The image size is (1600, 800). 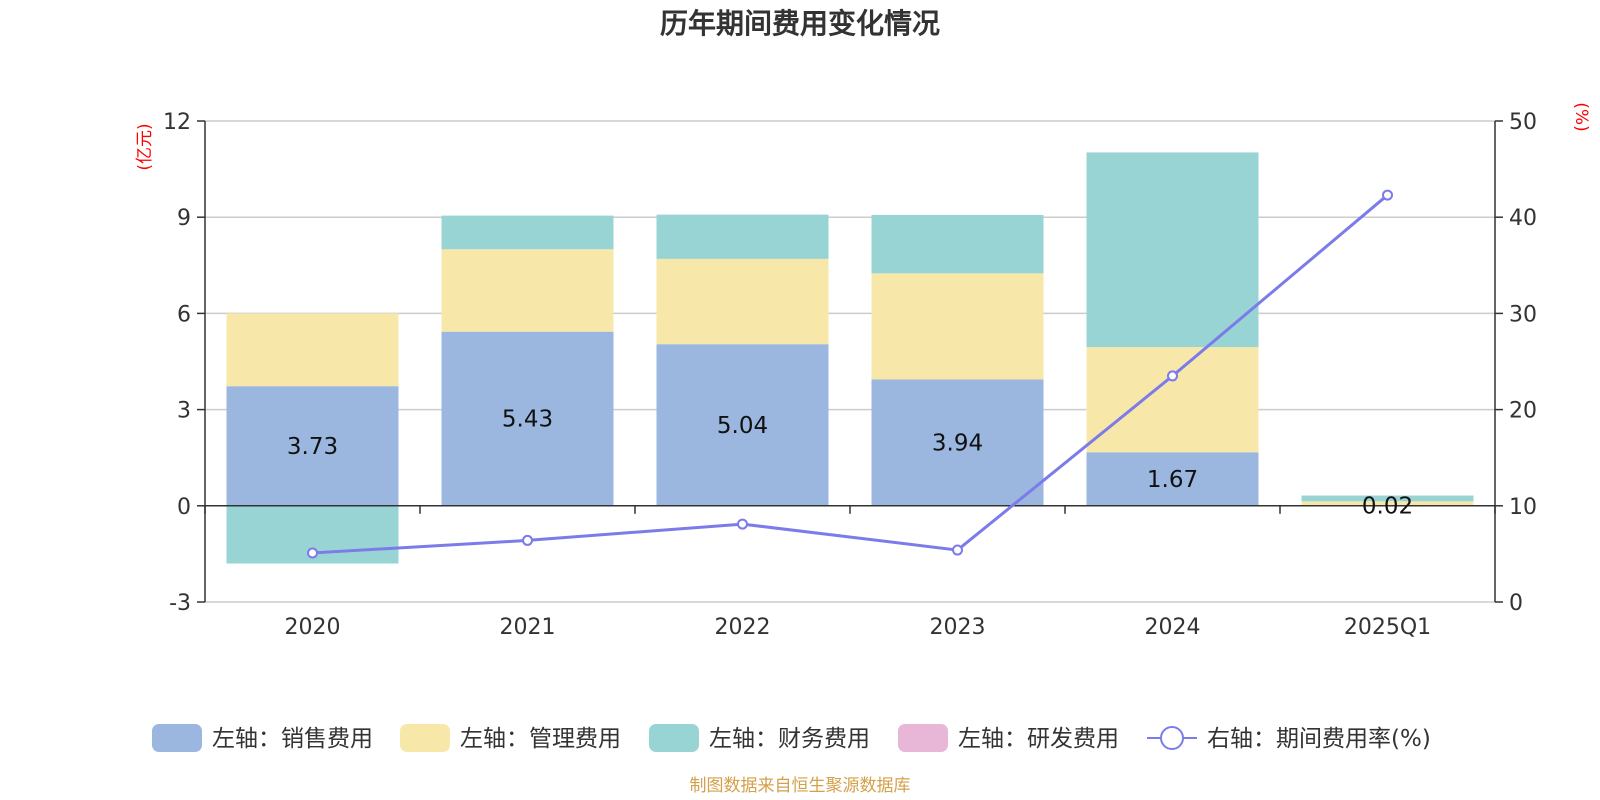 What do you see at coordinates (1038, 739) in the screenshot?
I see `legend-label: 左轴：研发费用` at bounding box center [1038, 739].